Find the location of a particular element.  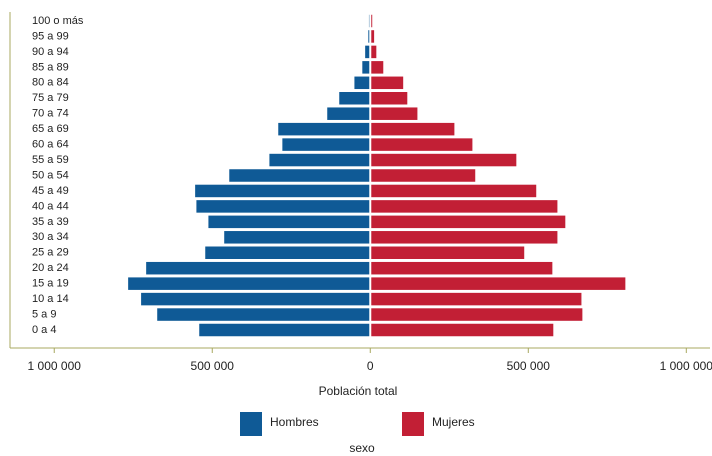

category-label: 55 a 59 is located at coordinates (50, 160).